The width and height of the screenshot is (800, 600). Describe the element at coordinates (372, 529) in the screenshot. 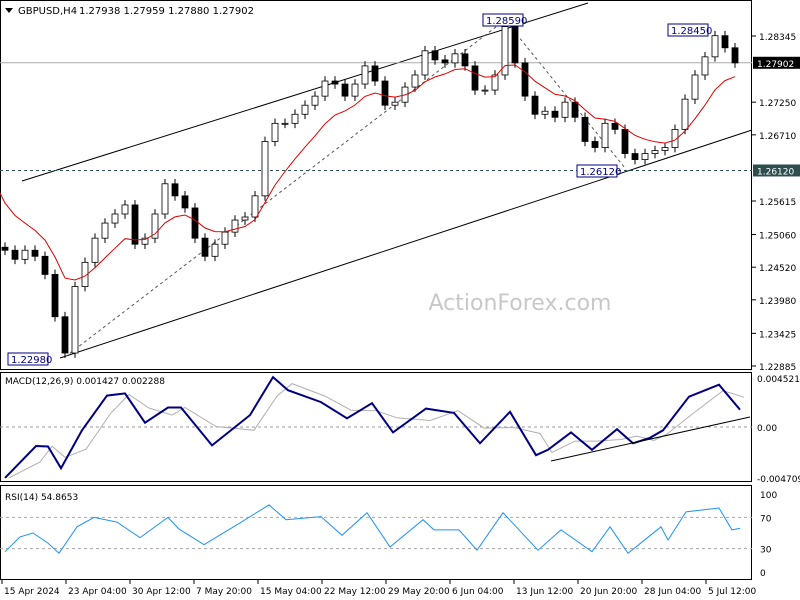

I see `rsi-line` at that location.